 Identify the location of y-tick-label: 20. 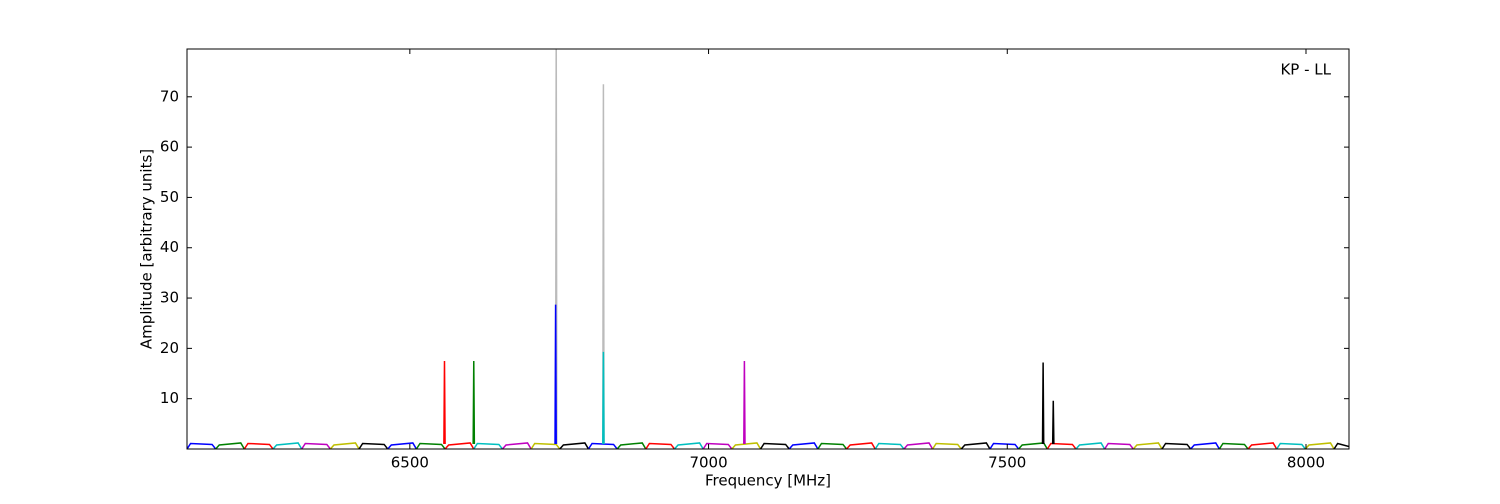
(169, 348).